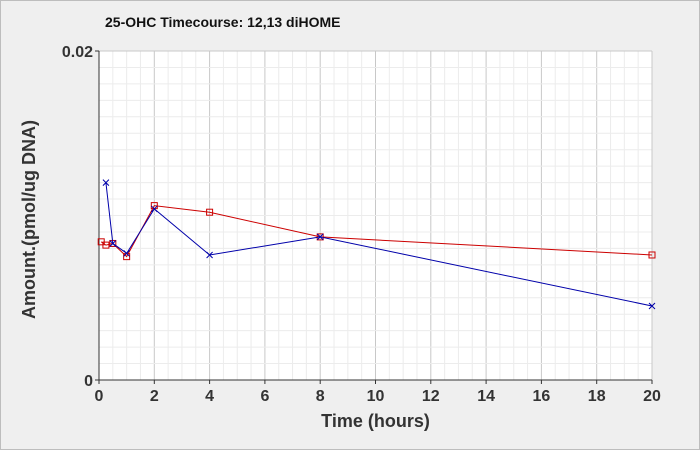 The width and height of the screenshot is (700, 450). What do you see at coordinates (320, 396) in the screenshot?
I see `x-tick-label: 8` at bounding box center [320, 396].